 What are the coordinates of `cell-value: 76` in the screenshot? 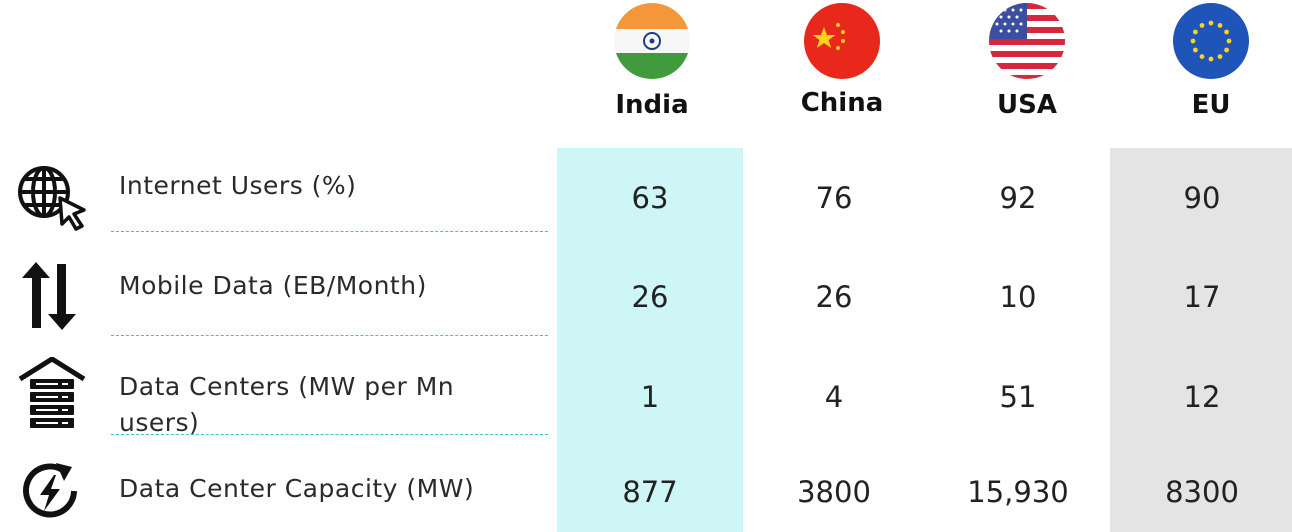 It's located at (834, 198).